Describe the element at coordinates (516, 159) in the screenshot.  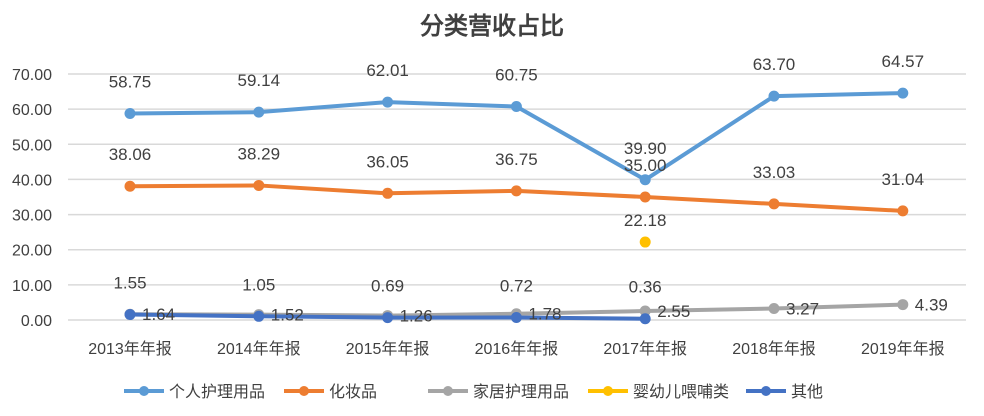
I see `data-label: 36.75` at that location.